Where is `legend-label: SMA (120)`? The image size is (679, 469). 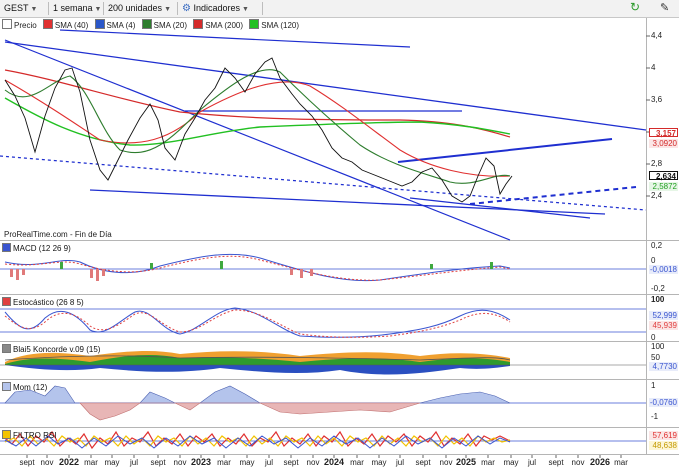 legend-label: SMA (120) is located at coordinates (280, 25).